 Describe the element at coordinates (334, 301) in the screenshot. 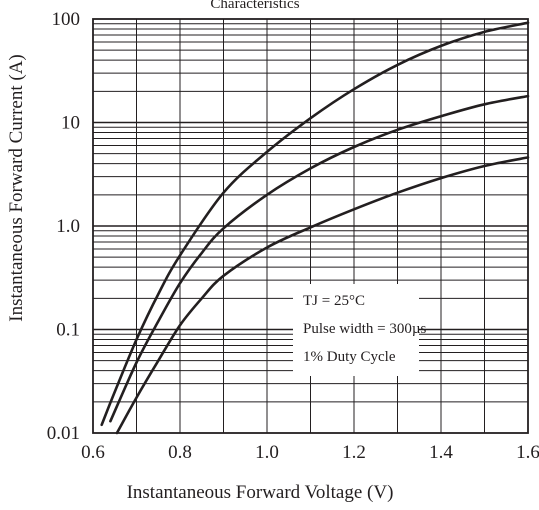

I see `annotation-tj: TJ = 25°C` at that location.